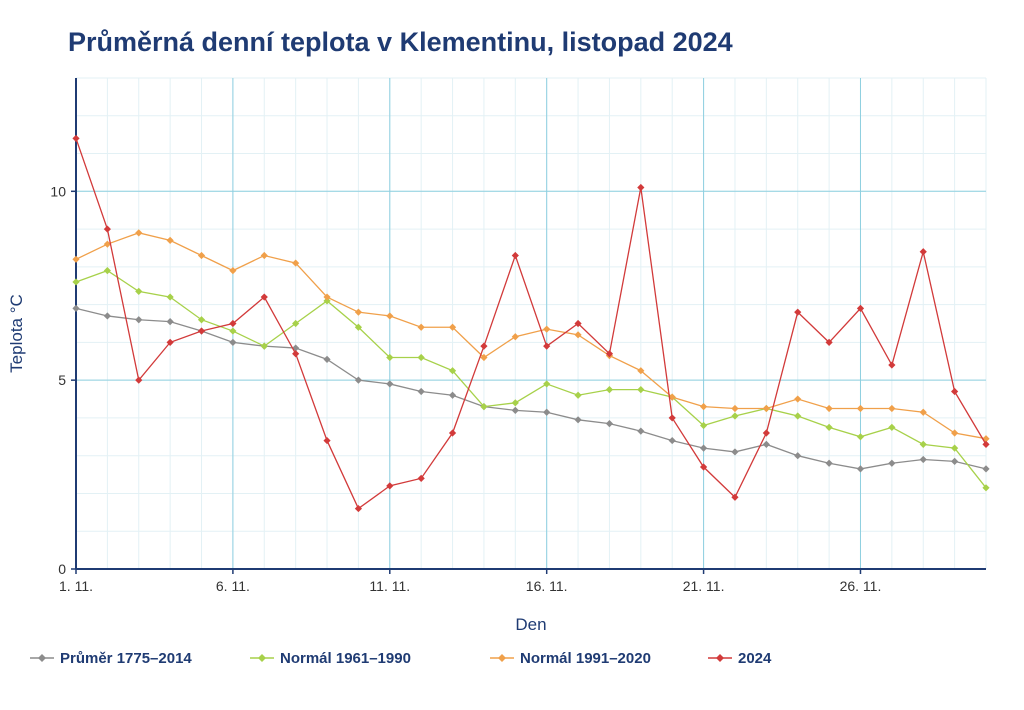  What do you see at coordinates (345, 658) in the screenshot?
I see `legend-label: Normál 1961–1990` at bounding box center [345, 658].